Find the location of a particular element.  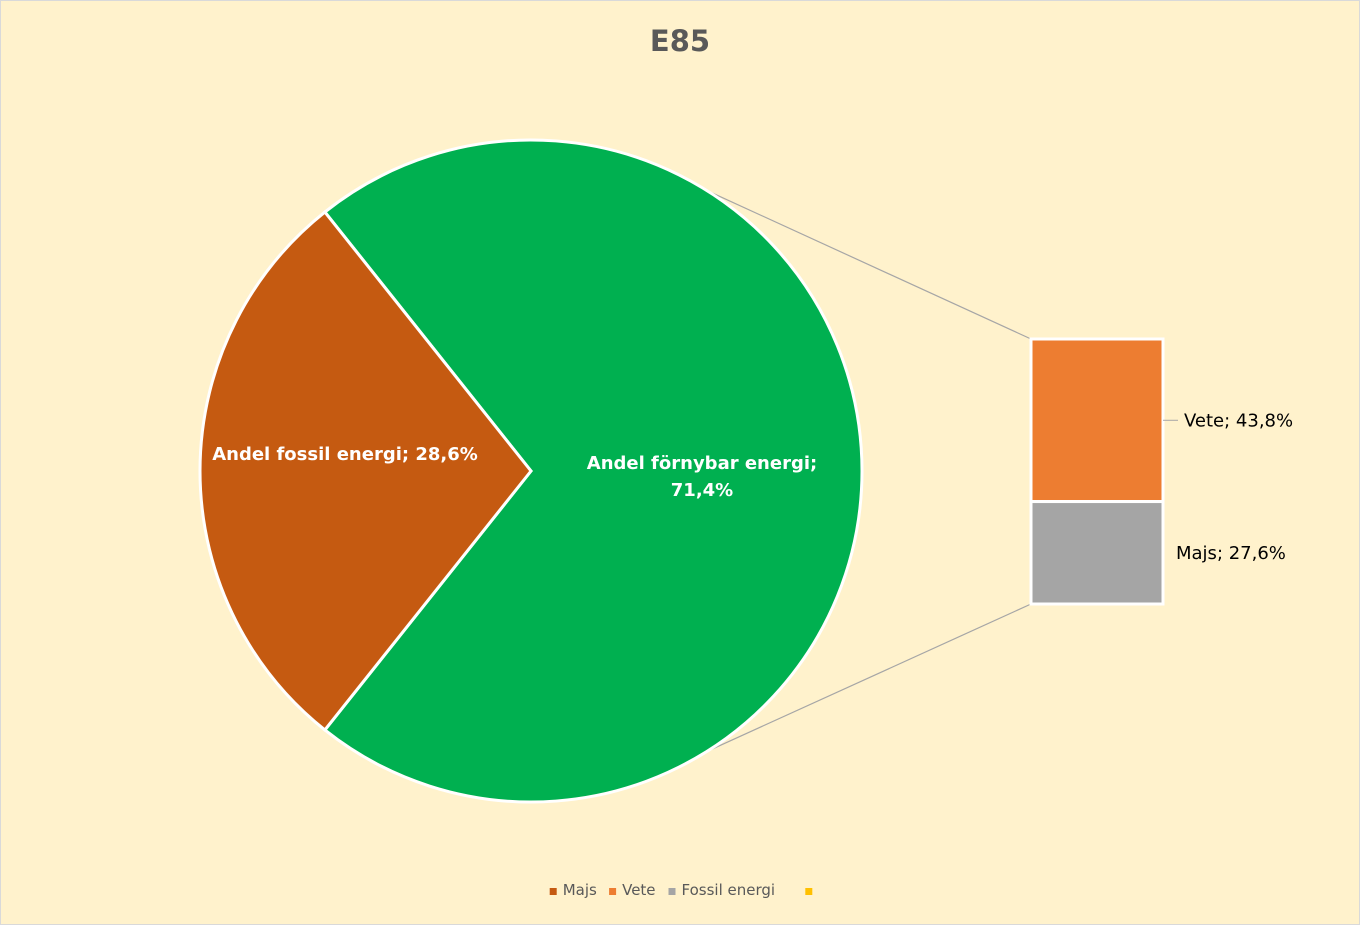

connector-line-bottom is located at coordinates (869, 678).